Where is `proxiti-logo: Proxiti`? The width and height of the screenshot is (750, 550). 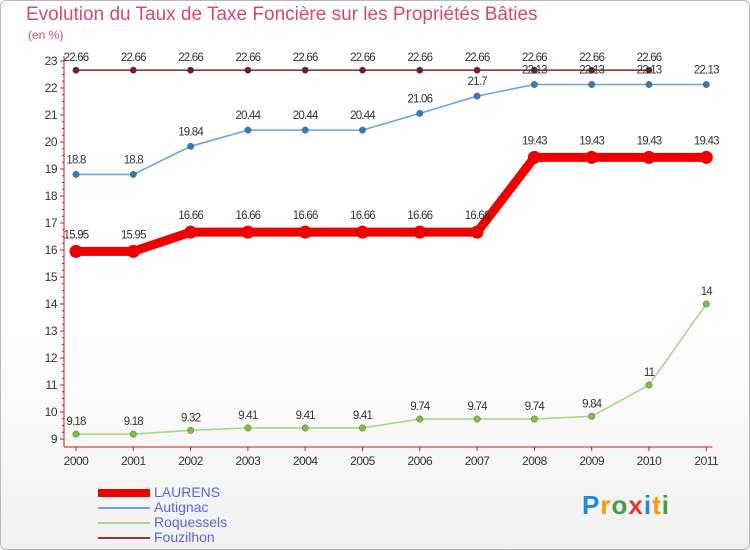
proxiti-logo: Proxiti is located at coordinates (626, 505).